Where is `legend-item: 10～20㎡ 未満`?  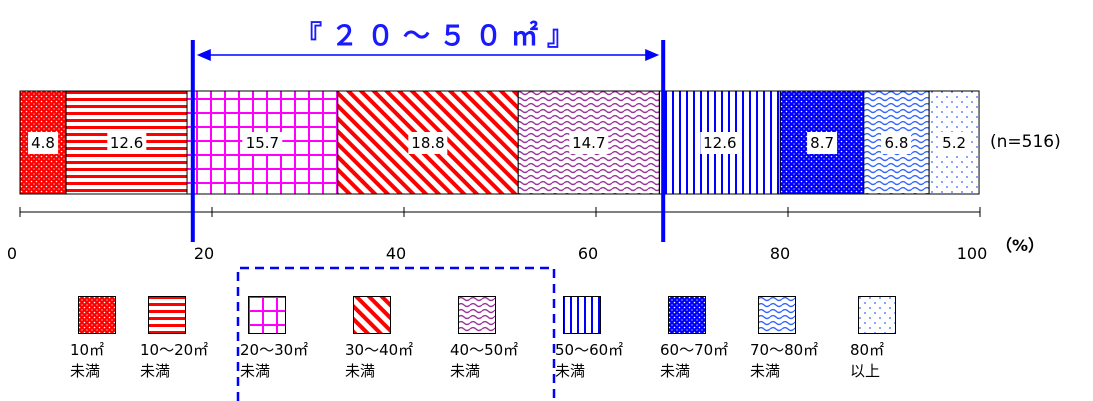
legend-item: 10～20㎡ 未満 is located at coordinates (179, 339).